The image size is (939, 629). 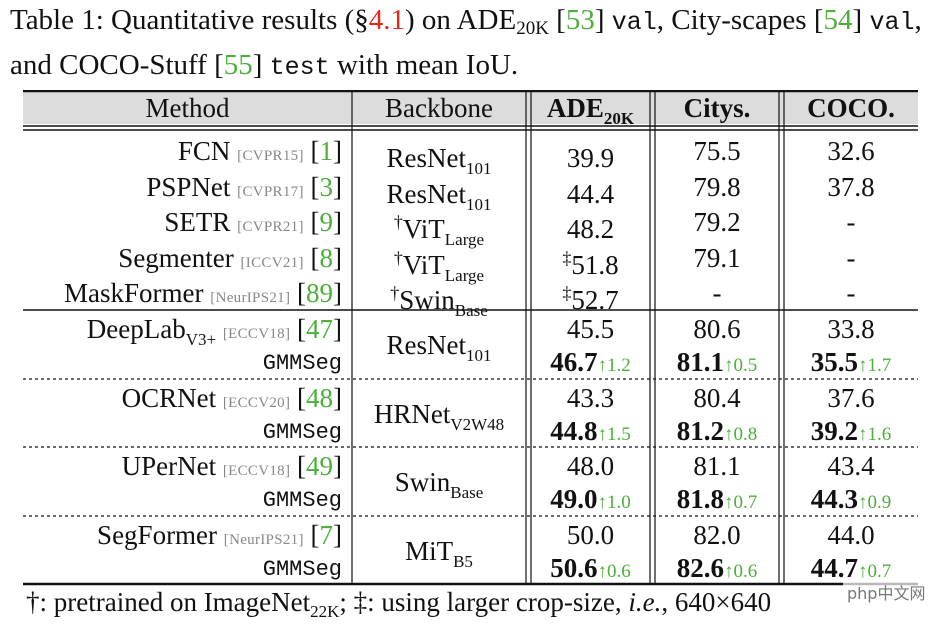 I want to click on table-cell-ade-ours: 50.6↑0.6, so click(x=590, y=568).